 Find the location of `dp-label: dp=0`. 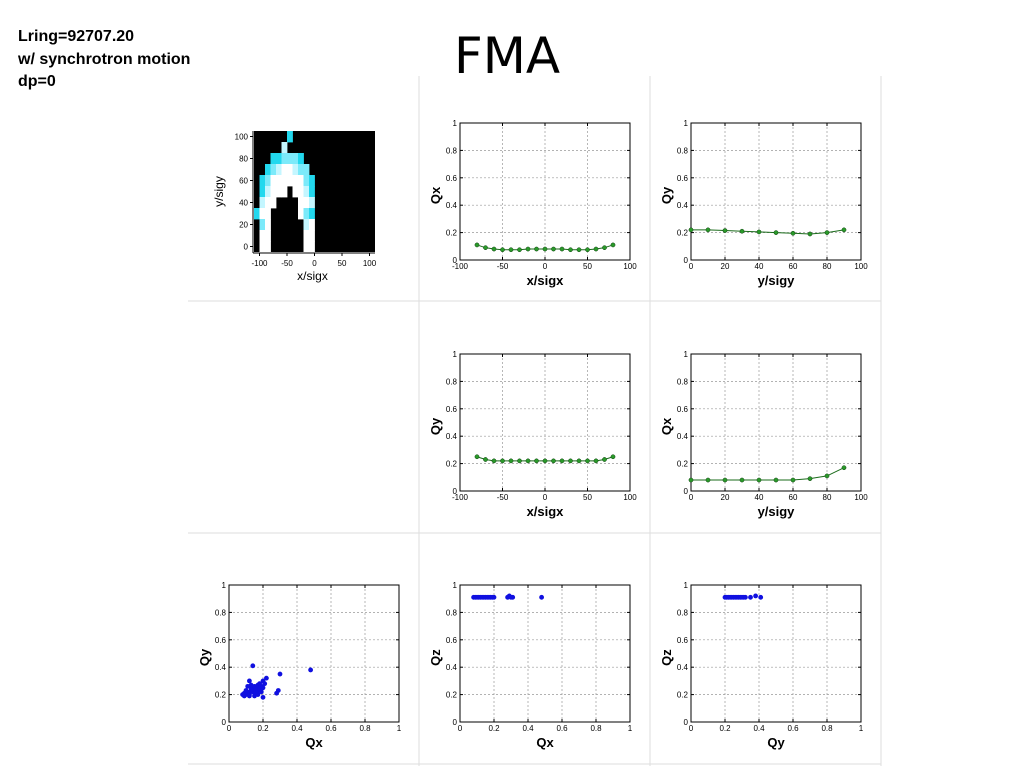

dp-label: dp=0 is located at coordinates (37, 81).